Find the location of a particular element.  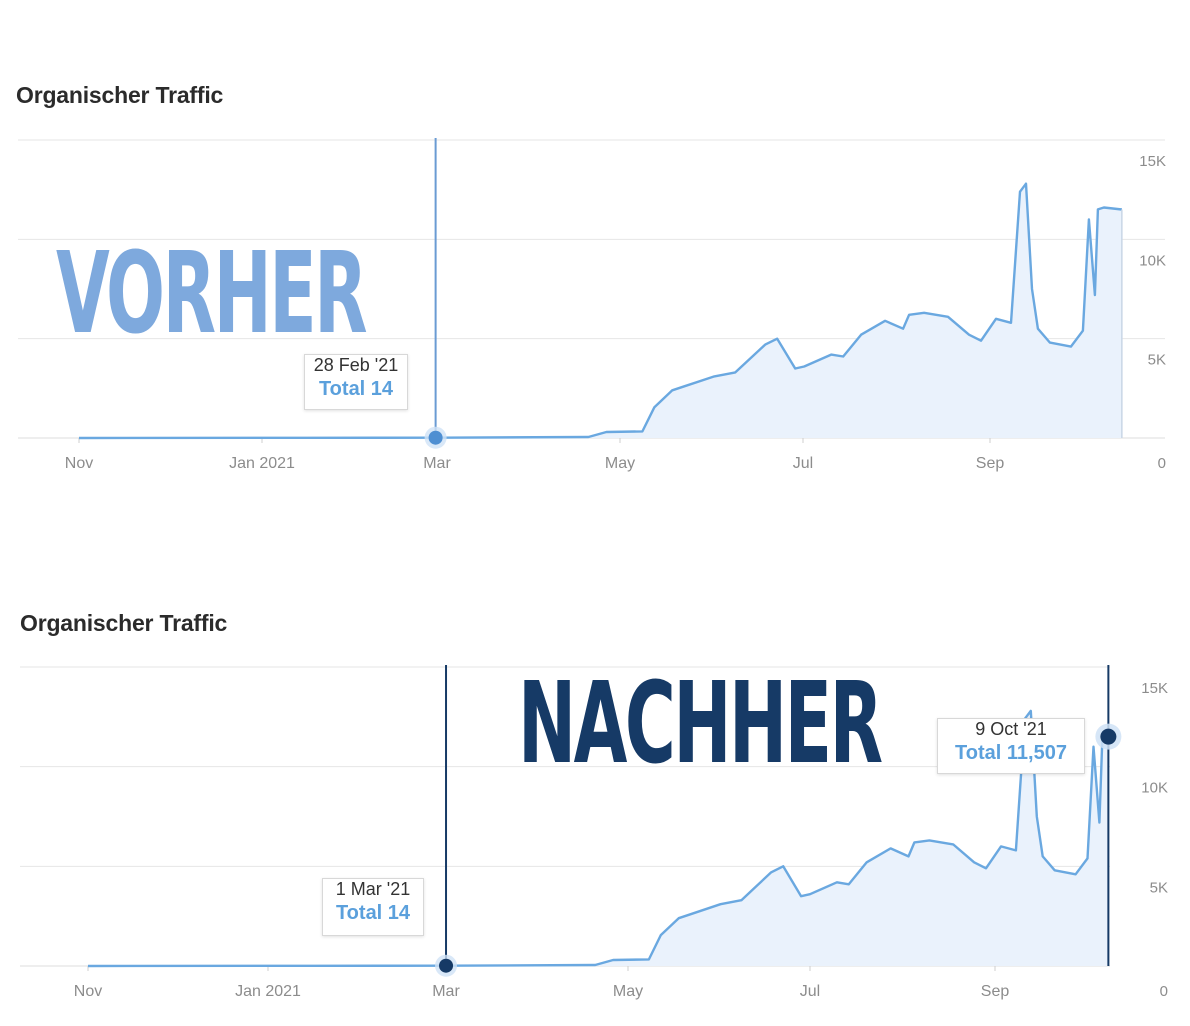

tooltip-date: 1 Mar '21 is located at coordinates (373, 889).